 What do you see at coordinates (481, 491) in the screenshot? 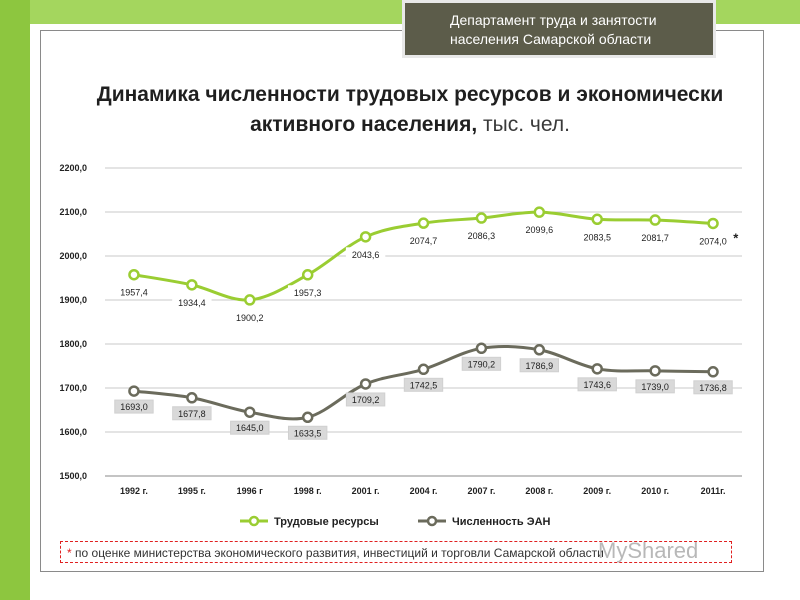
I see `x-tick-label: 2007 г.` at bounding box center [481, 491].